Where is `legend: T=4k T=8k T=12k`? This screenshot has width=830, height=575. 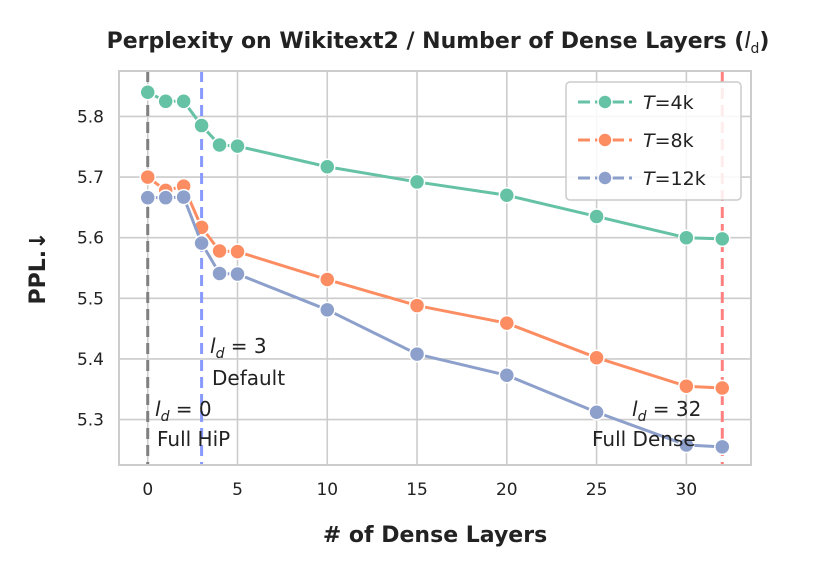 legend: T=4k T=8k T=12k is located at coordinates (653, 141).